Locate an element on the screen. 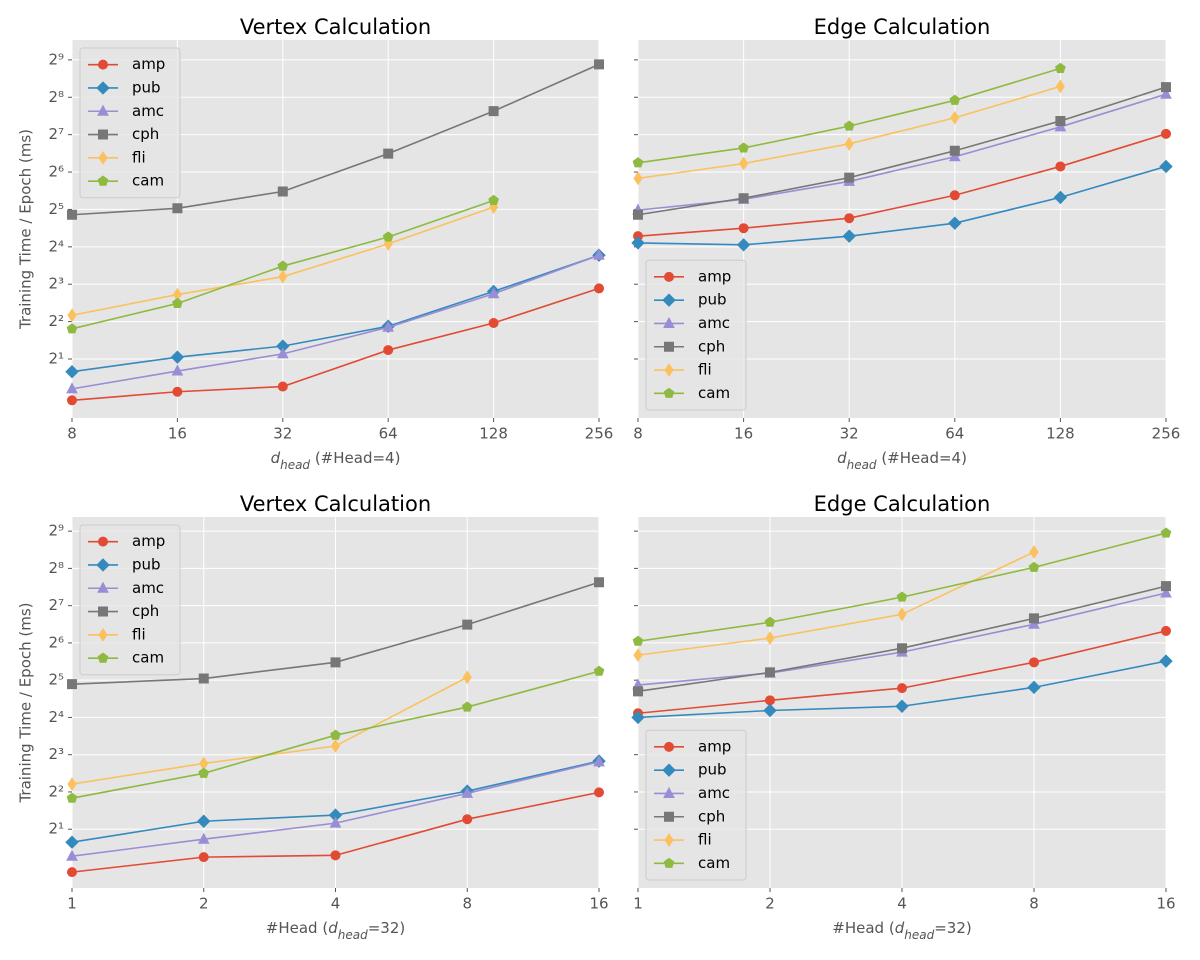 This screenshot has height=960, width=1200. legend-label: amc is located at coordinates (148, 588).